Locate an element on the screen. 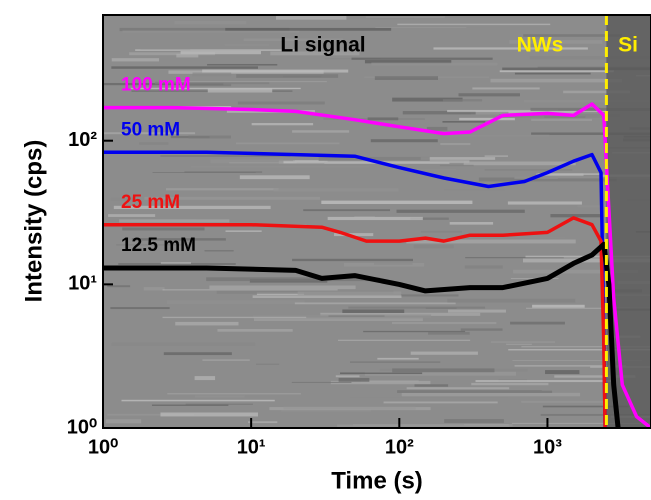  y-tick-label: 10⁰ is located at coordinates (82, 427).